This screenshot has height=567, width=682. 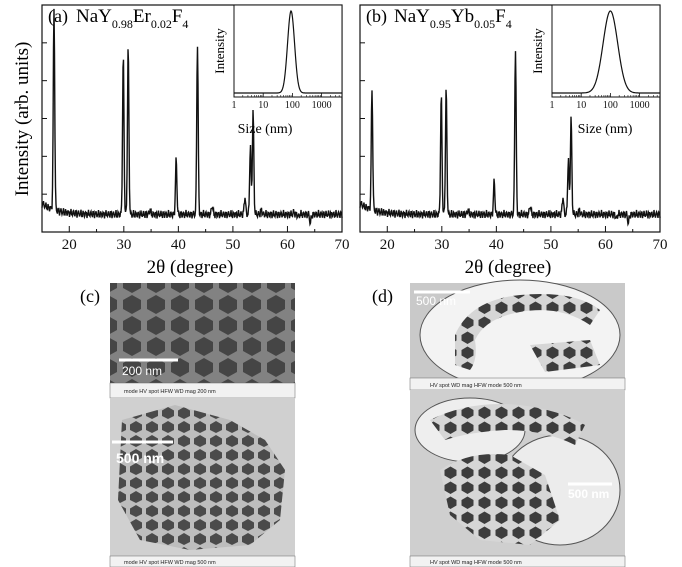 I want to click on inset-xlabel-a: Size (nm), so click(x=265, y=129).